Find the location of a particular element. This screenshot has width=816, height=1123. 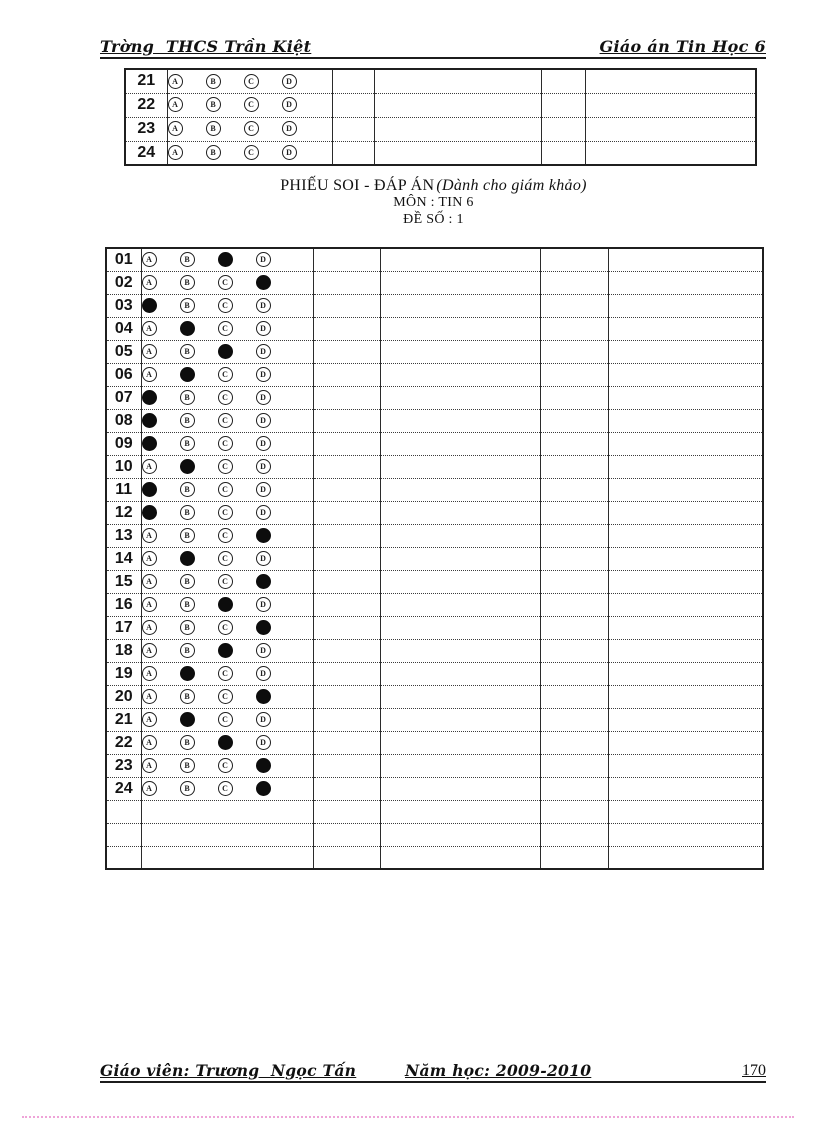

question-number: 22 is located at coordinates (124, 742).